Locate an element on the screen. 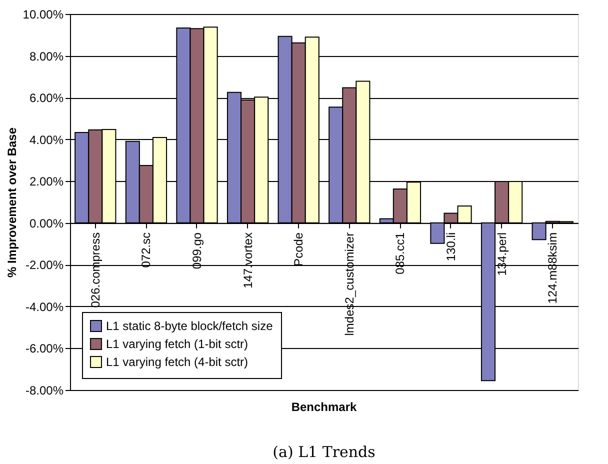  y-tick-label: -4.00% is located at coordinates (44, 307).